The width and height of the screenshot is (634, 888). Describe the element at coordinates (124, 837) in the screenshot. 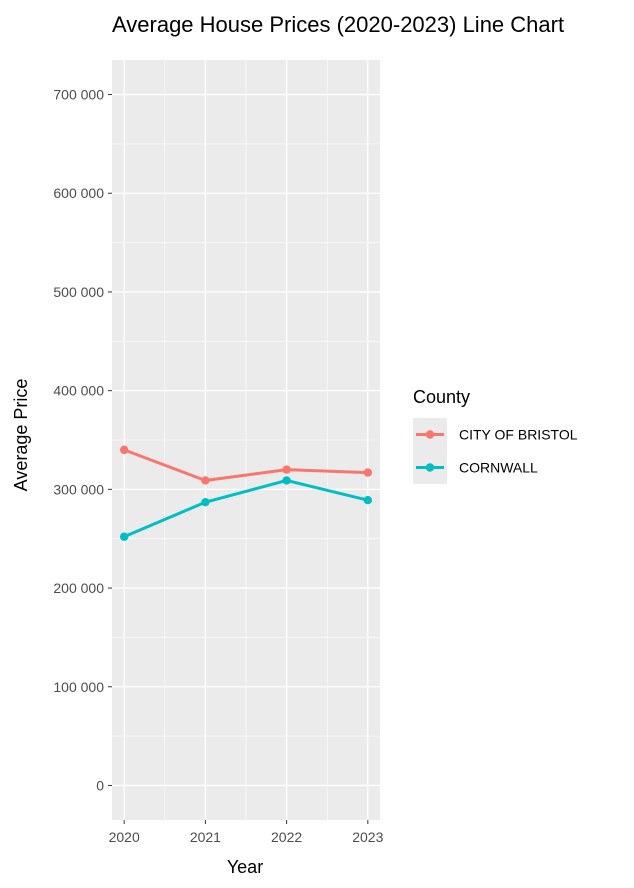

I see `x-tick-label: 2020` at that location.